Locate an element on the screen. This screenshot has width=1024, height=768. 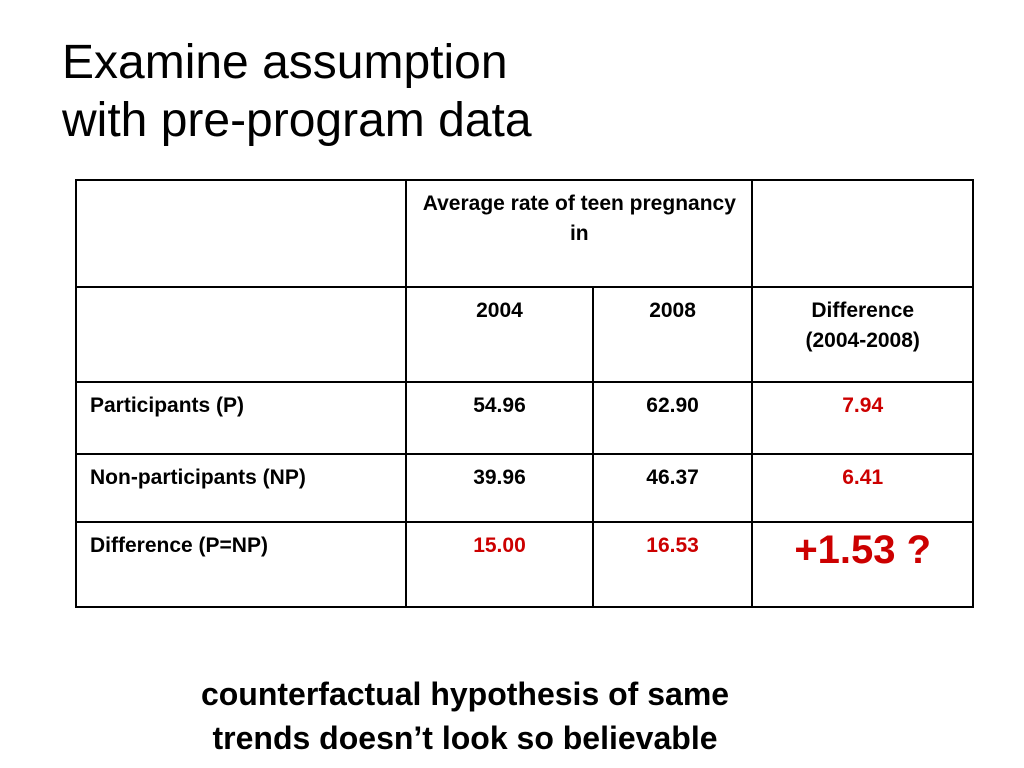
table-row: Difference (P=NP) 15.00 16.53 +1.53 ? is located at coordinates (524, 564).